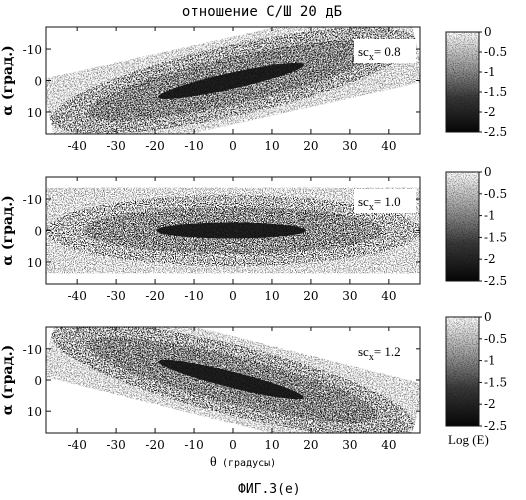 The width and height of the screenshot is (526, 500). What do you see at coordinates (468, 439) in the screenshot?
I see `colorbar-label: Log (E)` at bounding box center [468, 439].